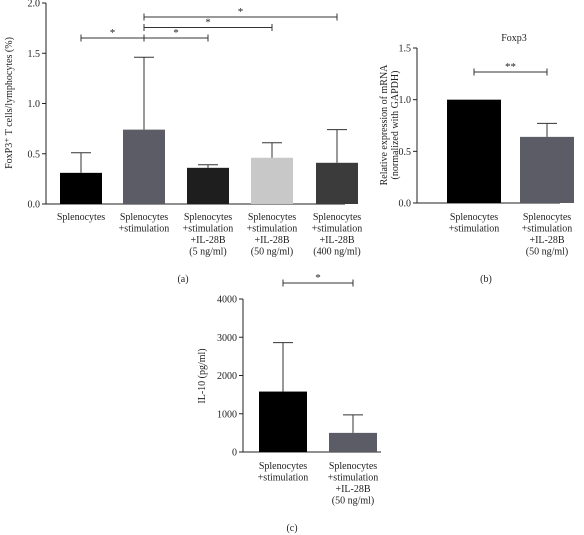 The image size is (584, 535). What do you see at coordinates (395, 125) in the screenshot?
I see `y-axis-label-line2: (normalized with GAPDH)` at bounding box center [395, 125].